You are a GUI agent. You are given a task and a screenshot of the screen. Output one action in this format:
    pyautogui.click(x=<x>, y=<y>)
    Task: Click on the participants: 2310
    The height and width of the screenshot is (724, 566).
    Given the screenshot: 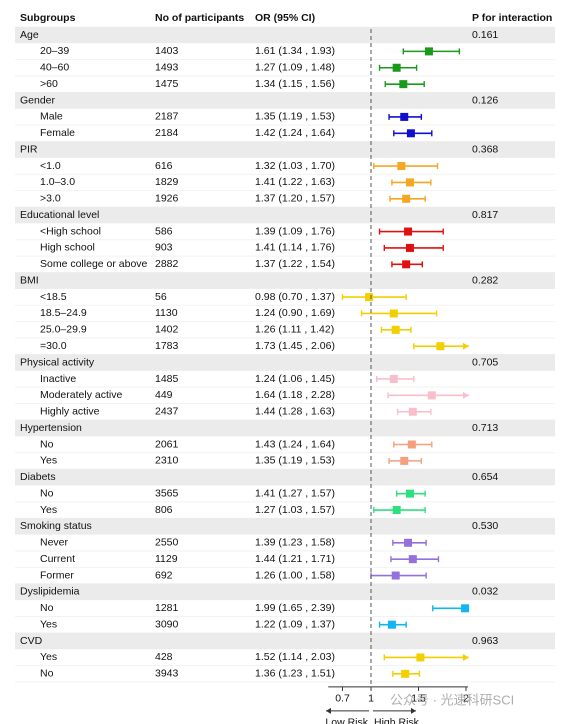 What is the action you would take?
    pyautogui.click(x=167, y=461)
    